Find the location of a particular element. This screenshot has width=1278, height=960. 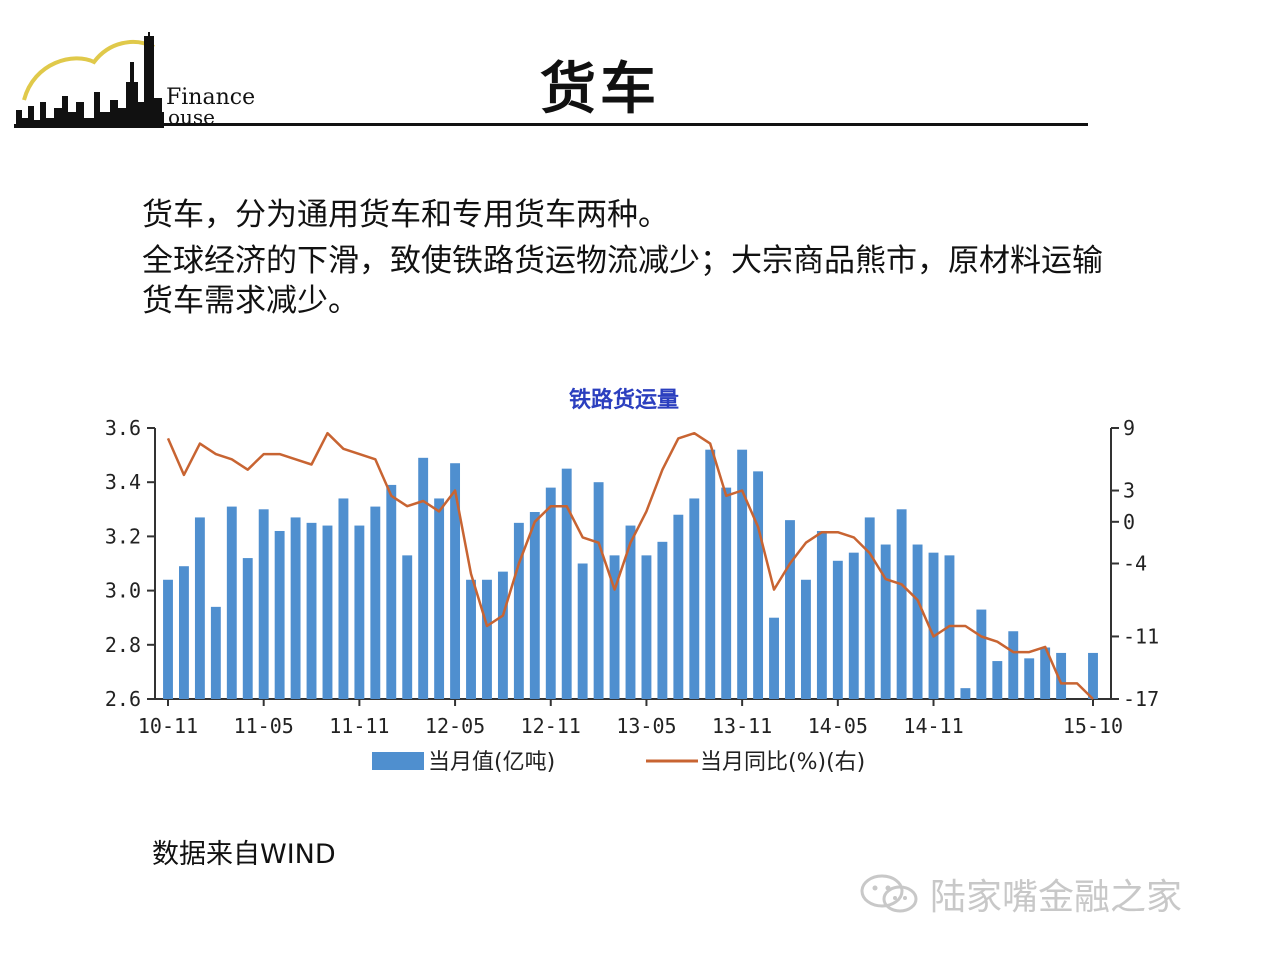

right-tick-label: -17 is located at coordinates (1141, 699).